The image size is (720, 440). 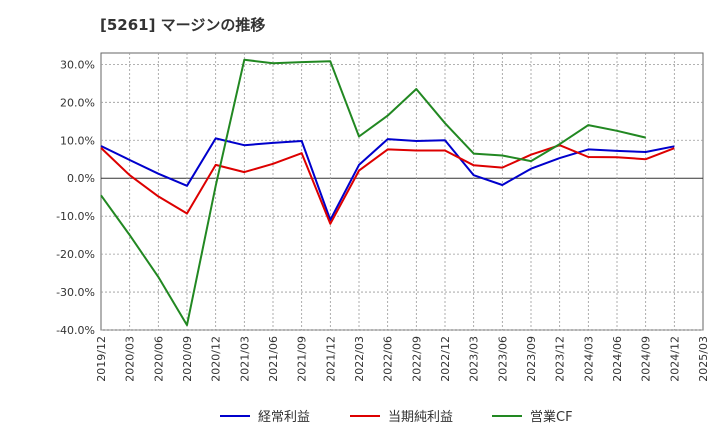 I want to click on y-tick-label: 0.0%, so click(x=81, y=178).